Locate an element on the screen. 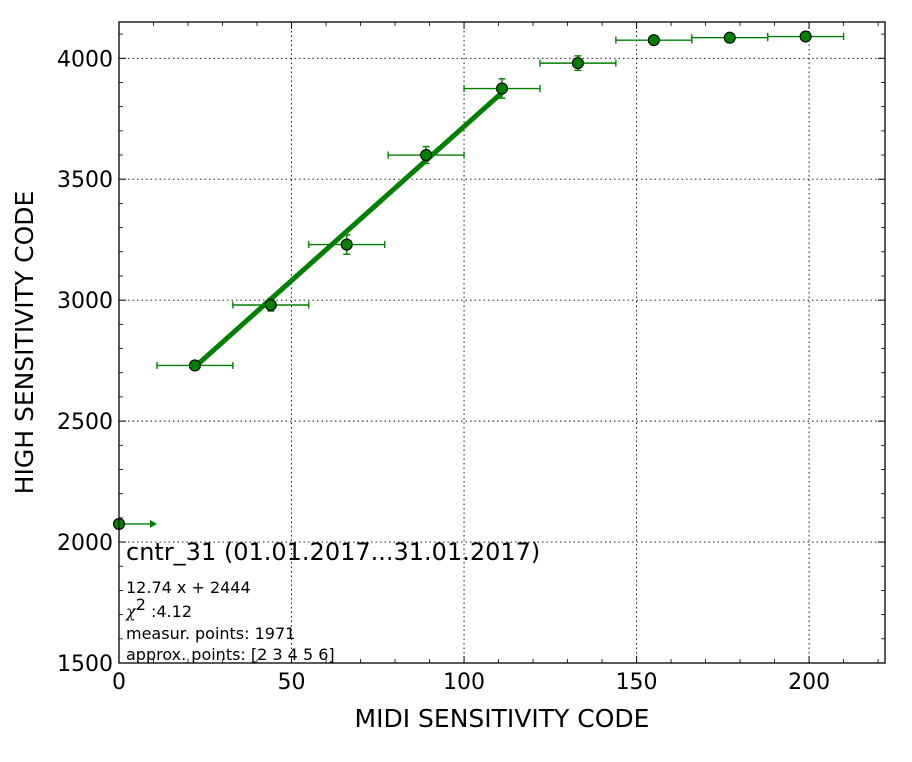 The image size is (912, 762). annotation-equation: 12.74 x + 2444 is located at coordinates (188, 587).